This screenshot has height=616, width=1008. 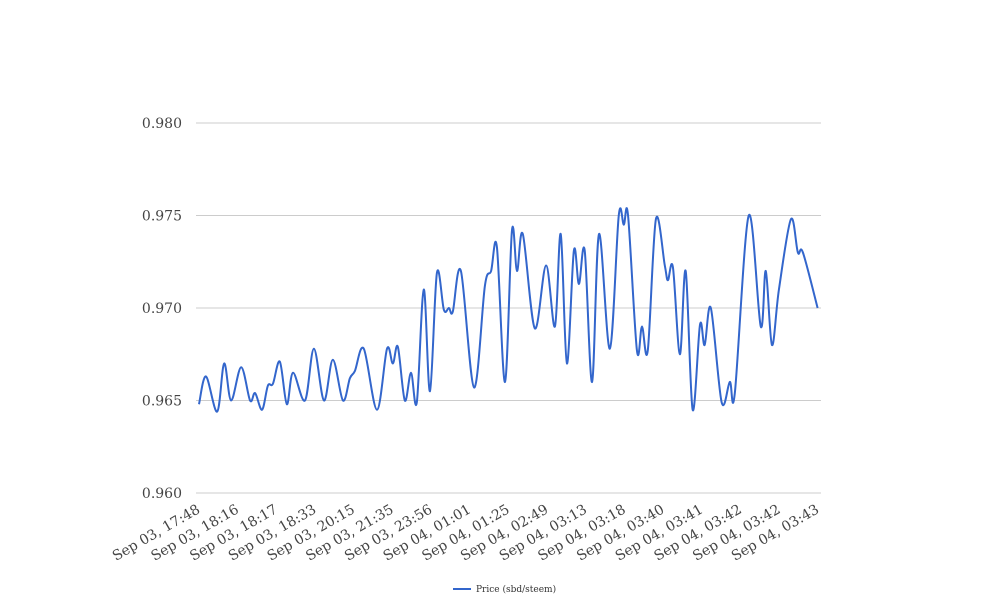 I want to click on y-tick-label: 0.970, so click(x=162, y=309).